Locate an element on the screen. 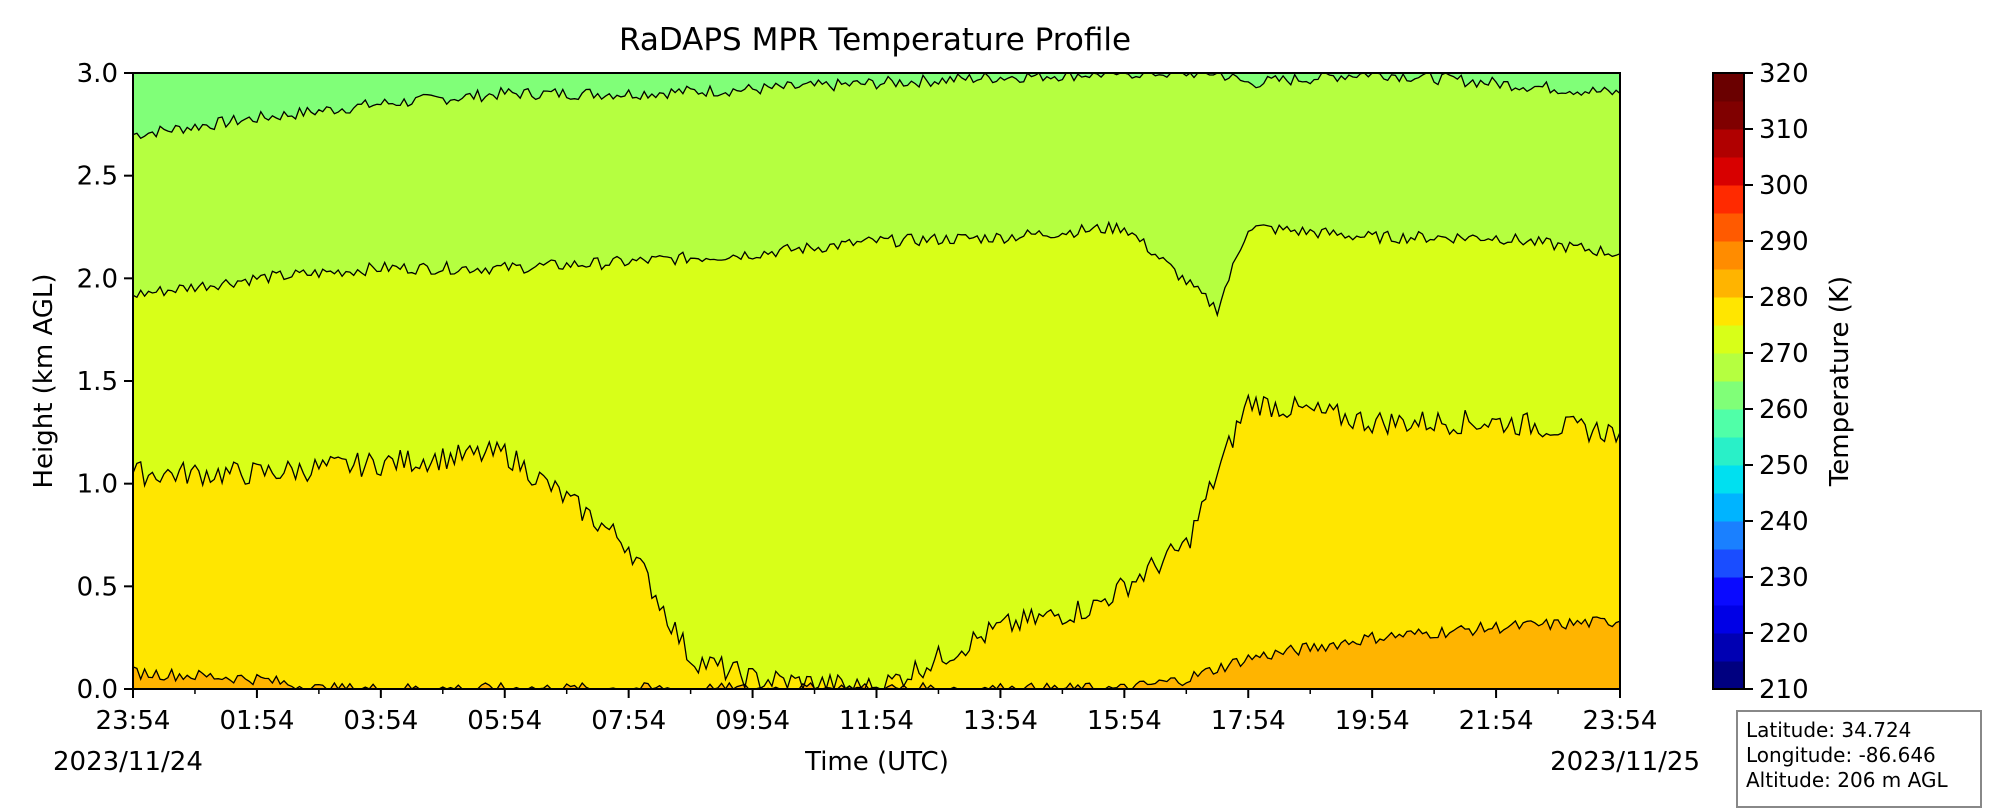 The width and height of the screenshot is (2000, 808). colorbar-tick-label: 220 is located at coordinates (1784, 634).